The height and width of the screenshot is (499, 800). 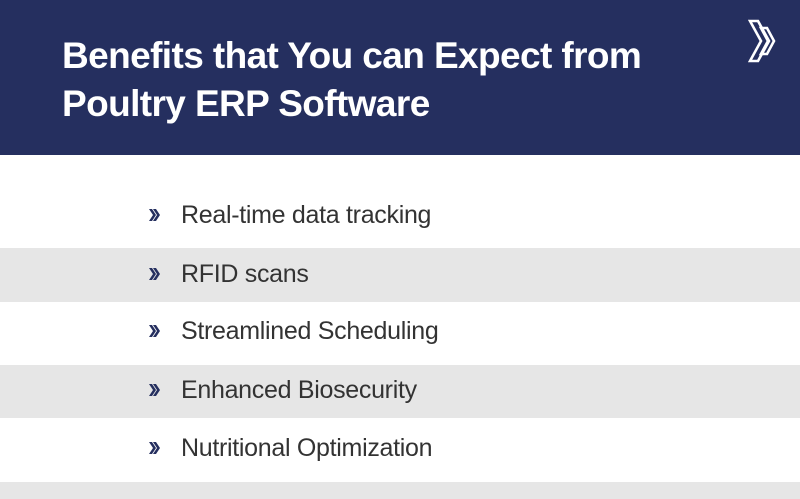 What do you see at coordinates (307, 448) in the screenshot?
I see `list-item-label: Nutritional Optimization` at bounding box center [307, 448].